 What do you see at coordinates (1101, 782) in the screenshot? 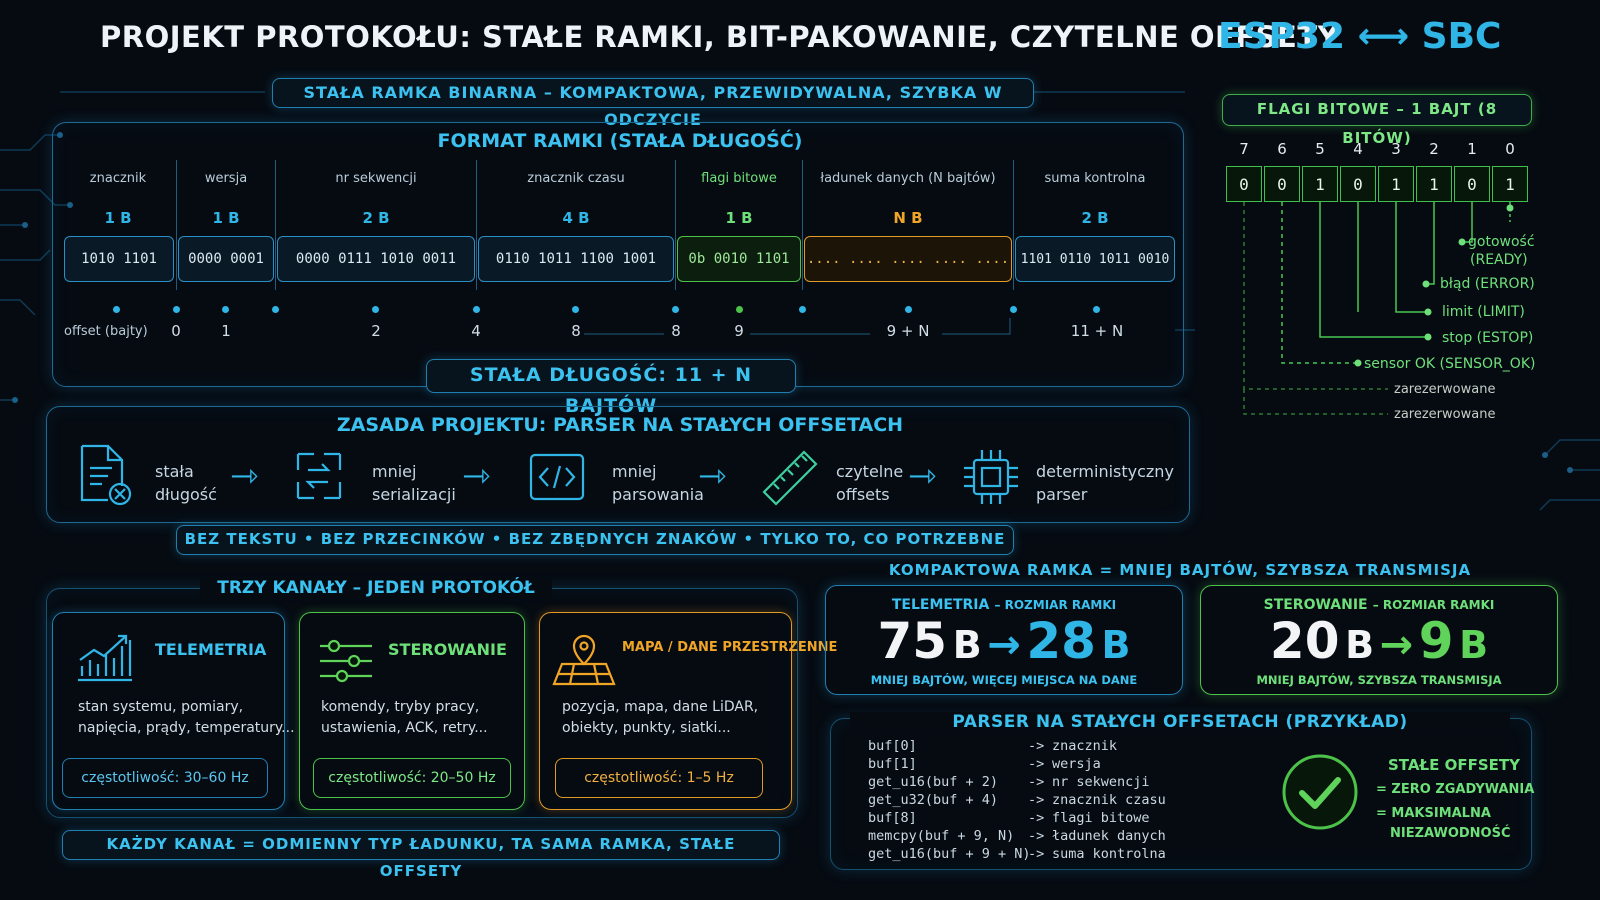
I see `parser-field-name: nr sekwencji` at bounding box center [1101, 782].